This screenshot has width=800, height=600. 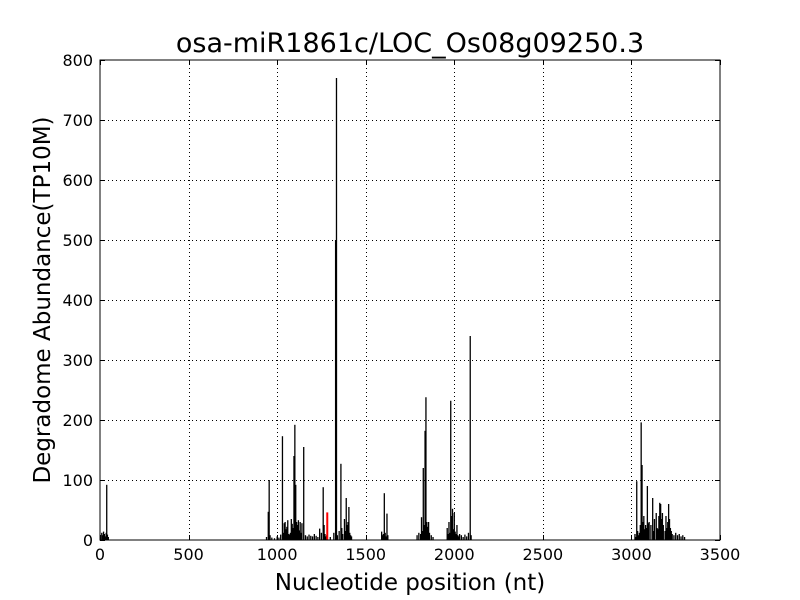 I want to click on y-tick-label: 200, so click(x=77, y=420).